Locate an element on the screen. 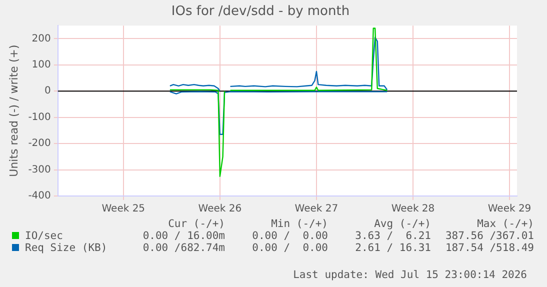 The height and width of the screenshot is (287, 547). x-tick-label: Week 25 is located at coordinates (124, 209).